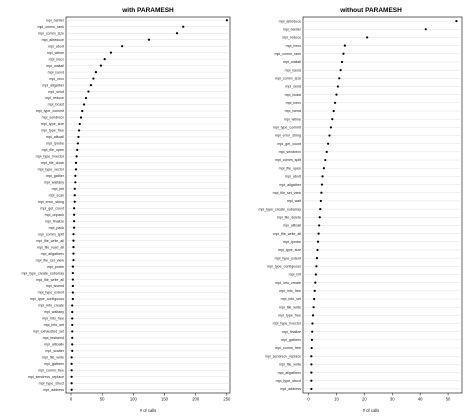  Describe the element at coordinates (56, 46) in the screenshot. I see `category-label: mpi_abort` at that location.